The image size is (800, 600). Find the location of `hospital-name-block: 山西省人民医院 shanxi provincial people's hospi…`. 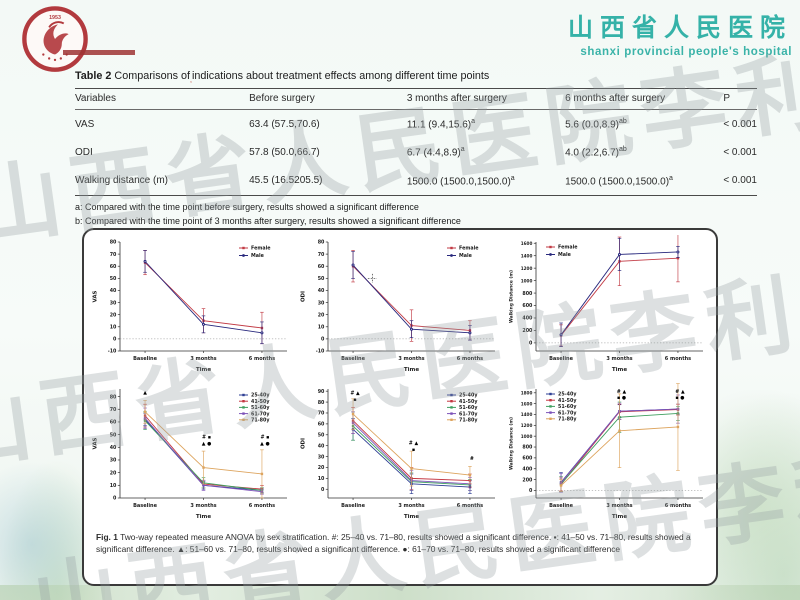

hospital-name-block: 山西省人民医院 shanxi provincial people's hospi… is located at coordinates (680, 33).